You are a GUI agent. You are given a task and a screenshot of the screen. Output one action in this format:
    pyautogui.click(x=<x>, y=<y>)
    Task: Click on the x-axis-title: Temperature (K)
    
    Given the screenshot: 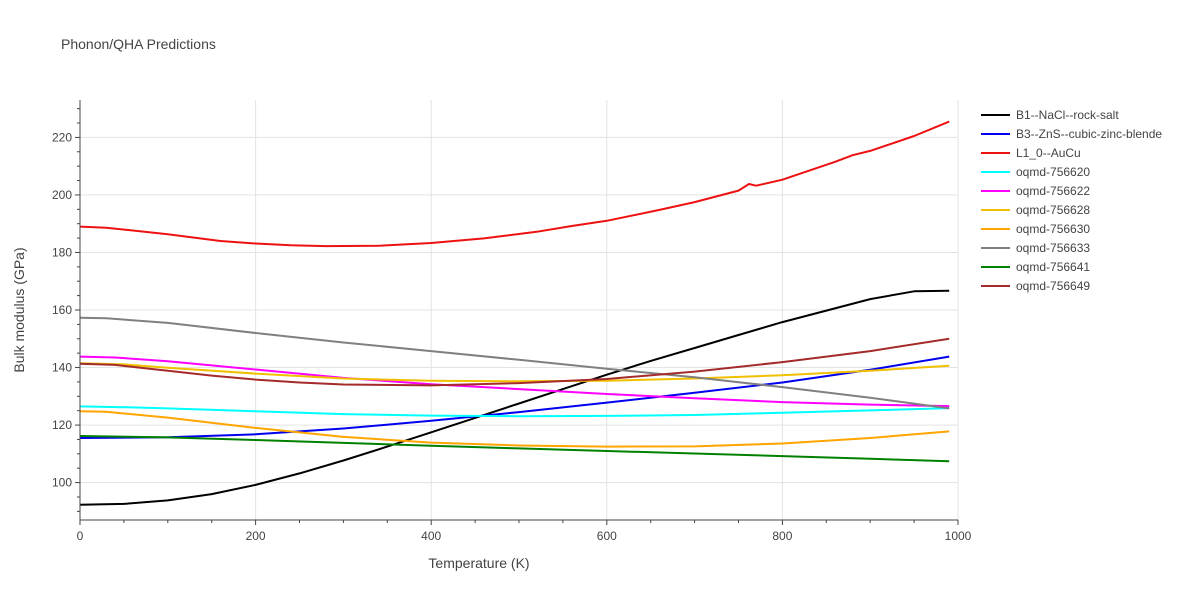 What is the action you would take?
    pyautogui.click(x=478, y=563)
    